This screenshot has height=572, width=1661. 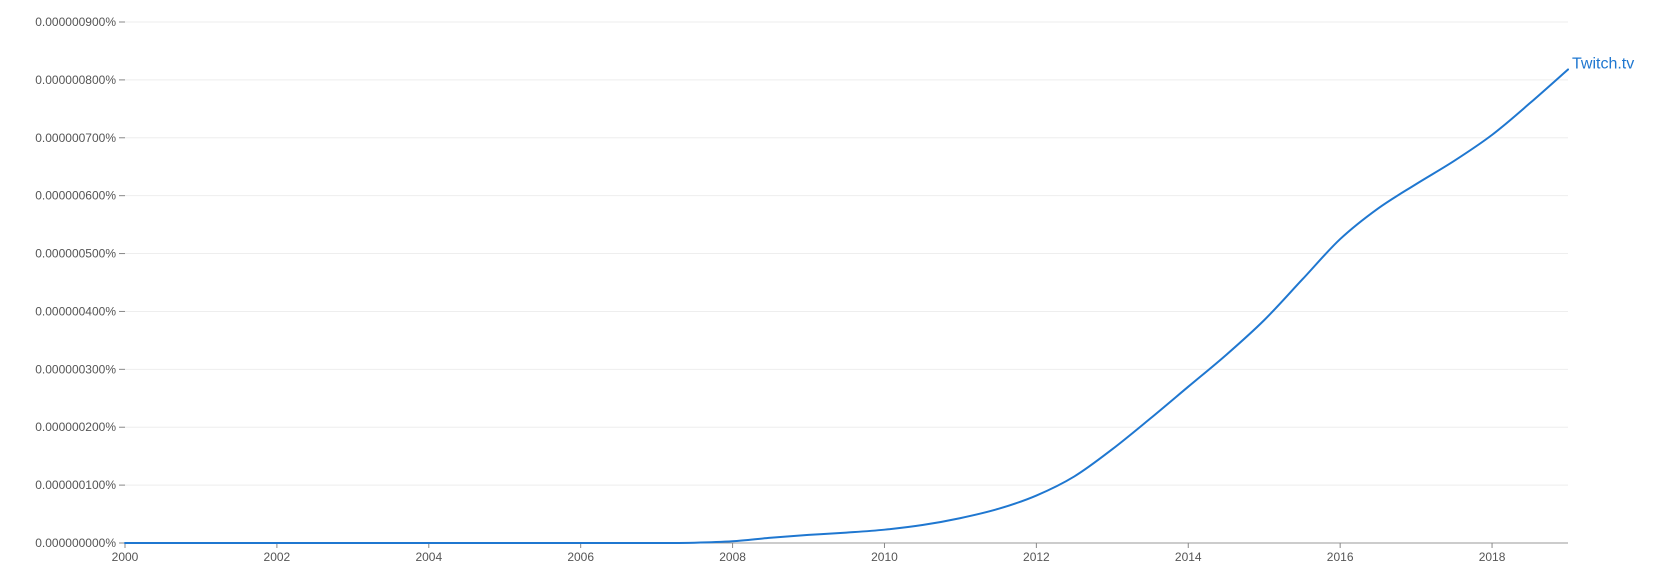 I want to click on x-tick-label: 2018, so click(x=1492, y=557).